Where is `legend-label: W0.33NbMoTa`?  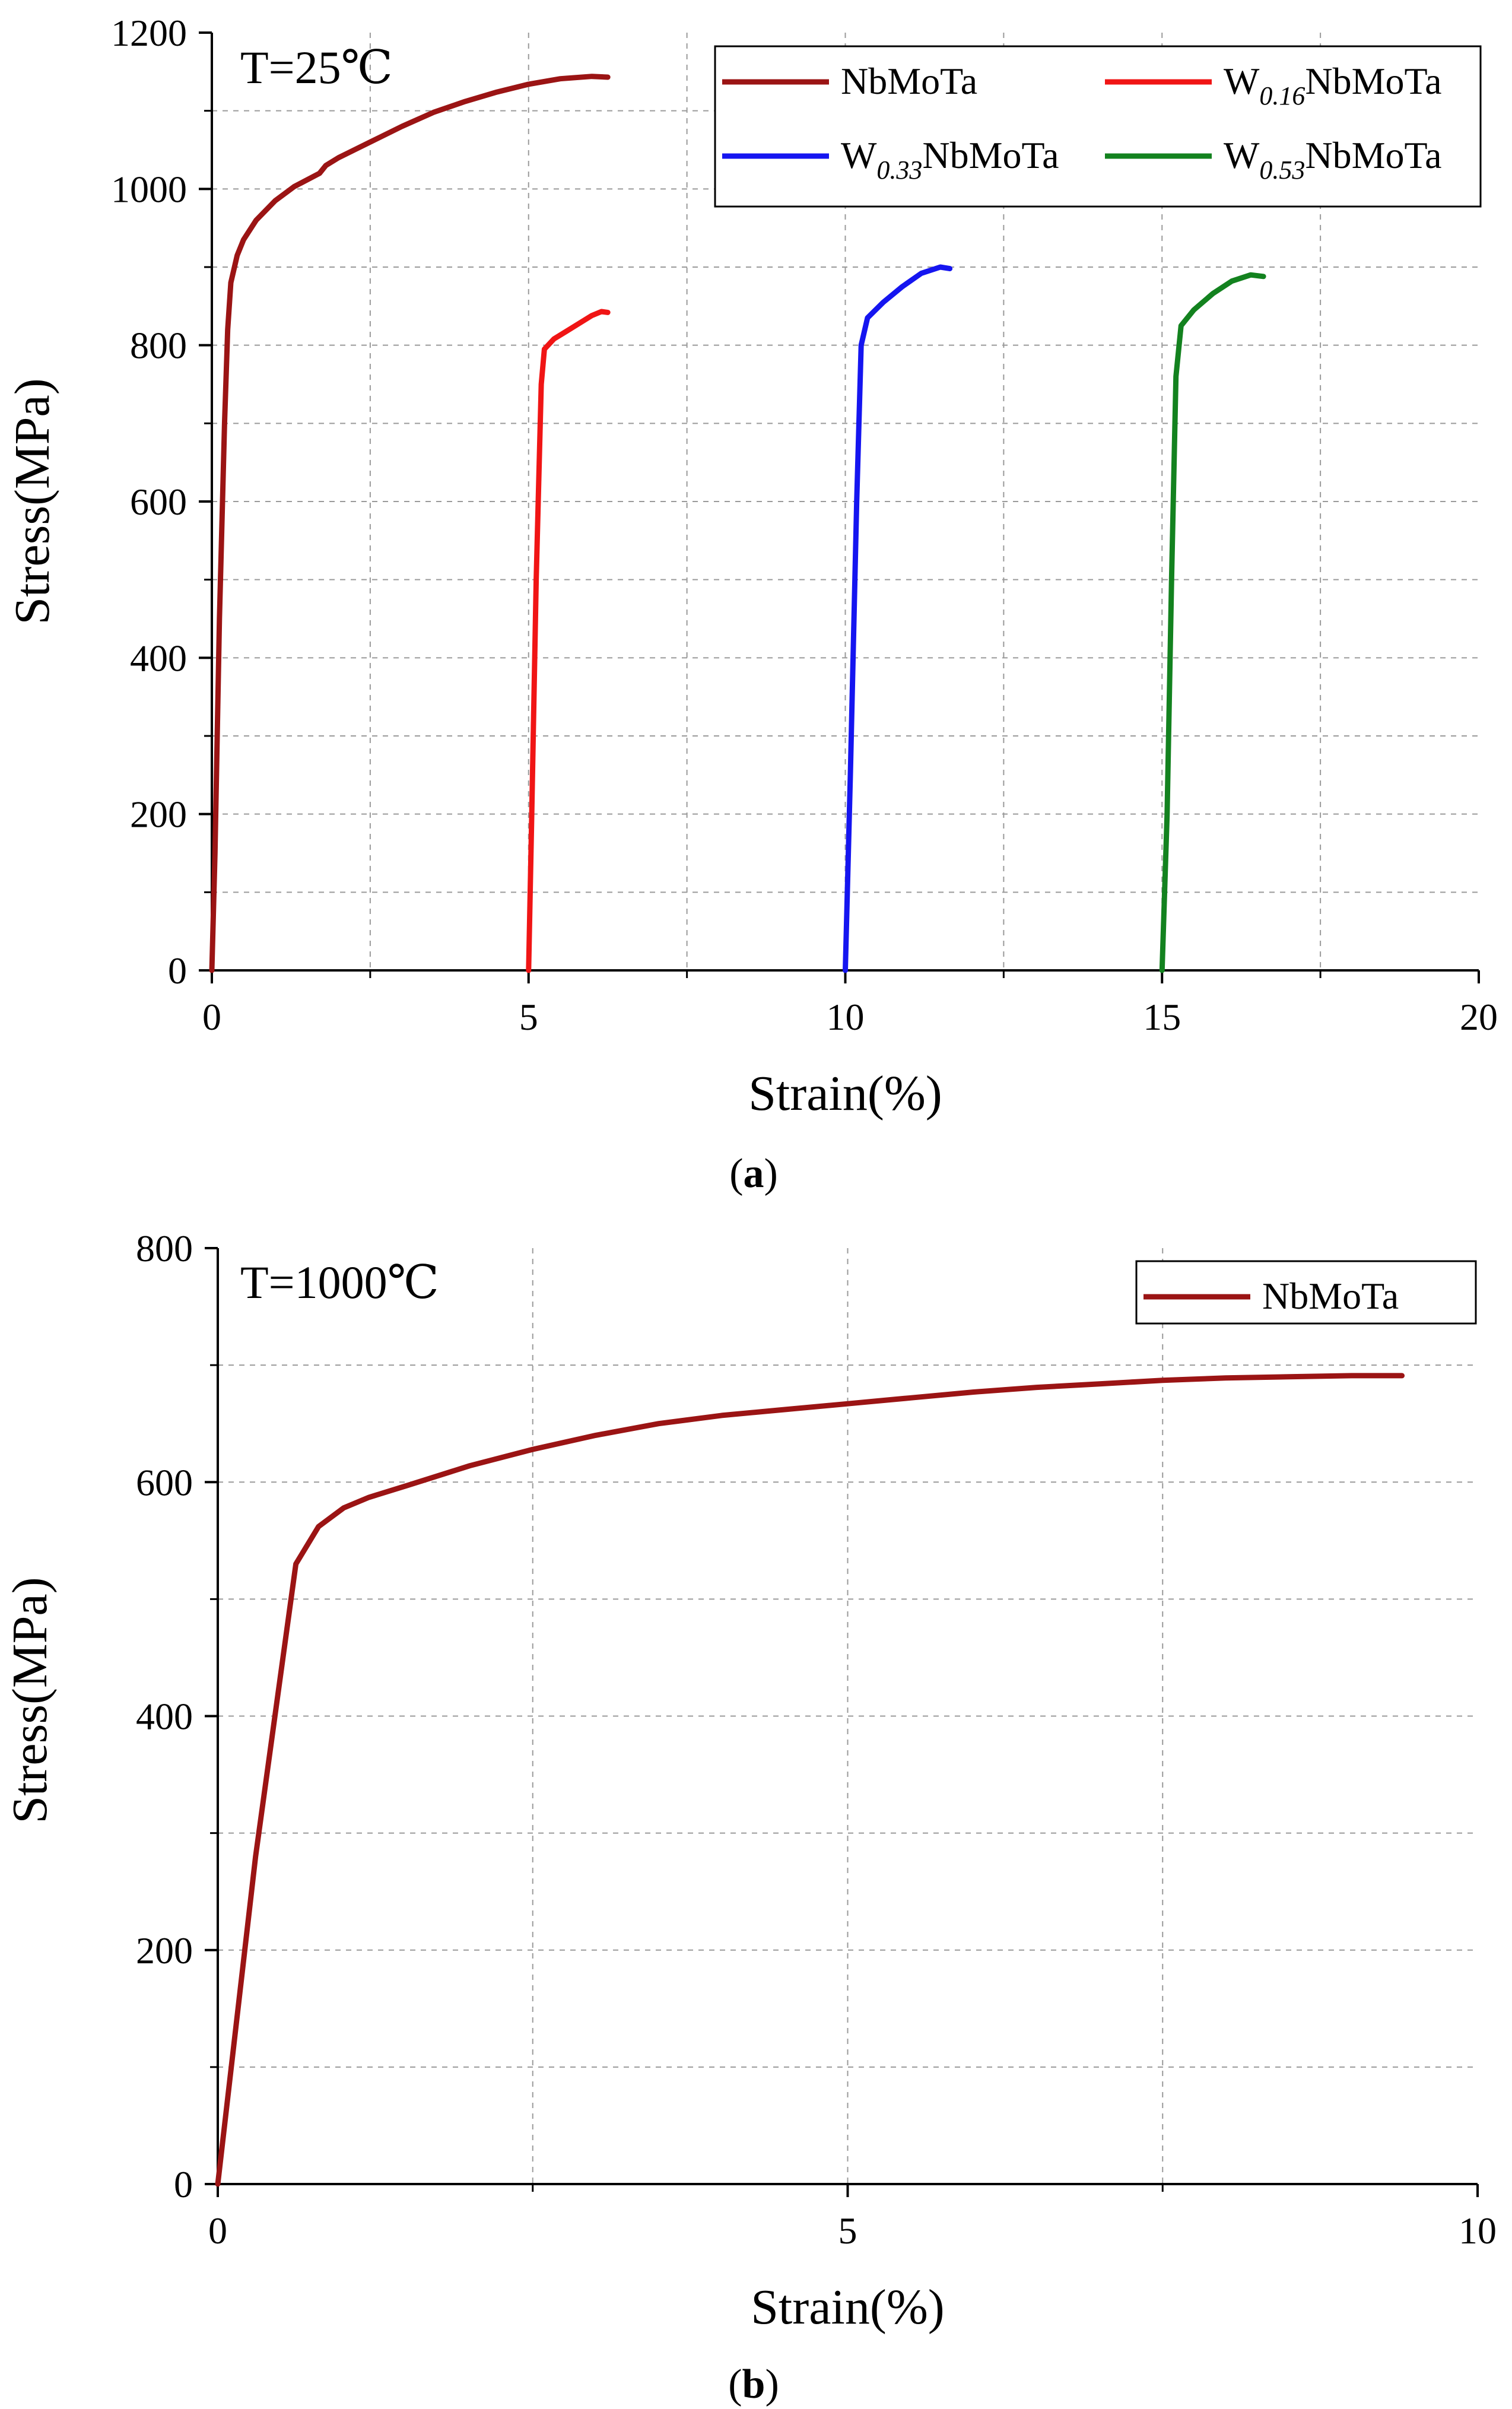 legend-label: W0.33NbMoTa is located at coordinates (950, 159).